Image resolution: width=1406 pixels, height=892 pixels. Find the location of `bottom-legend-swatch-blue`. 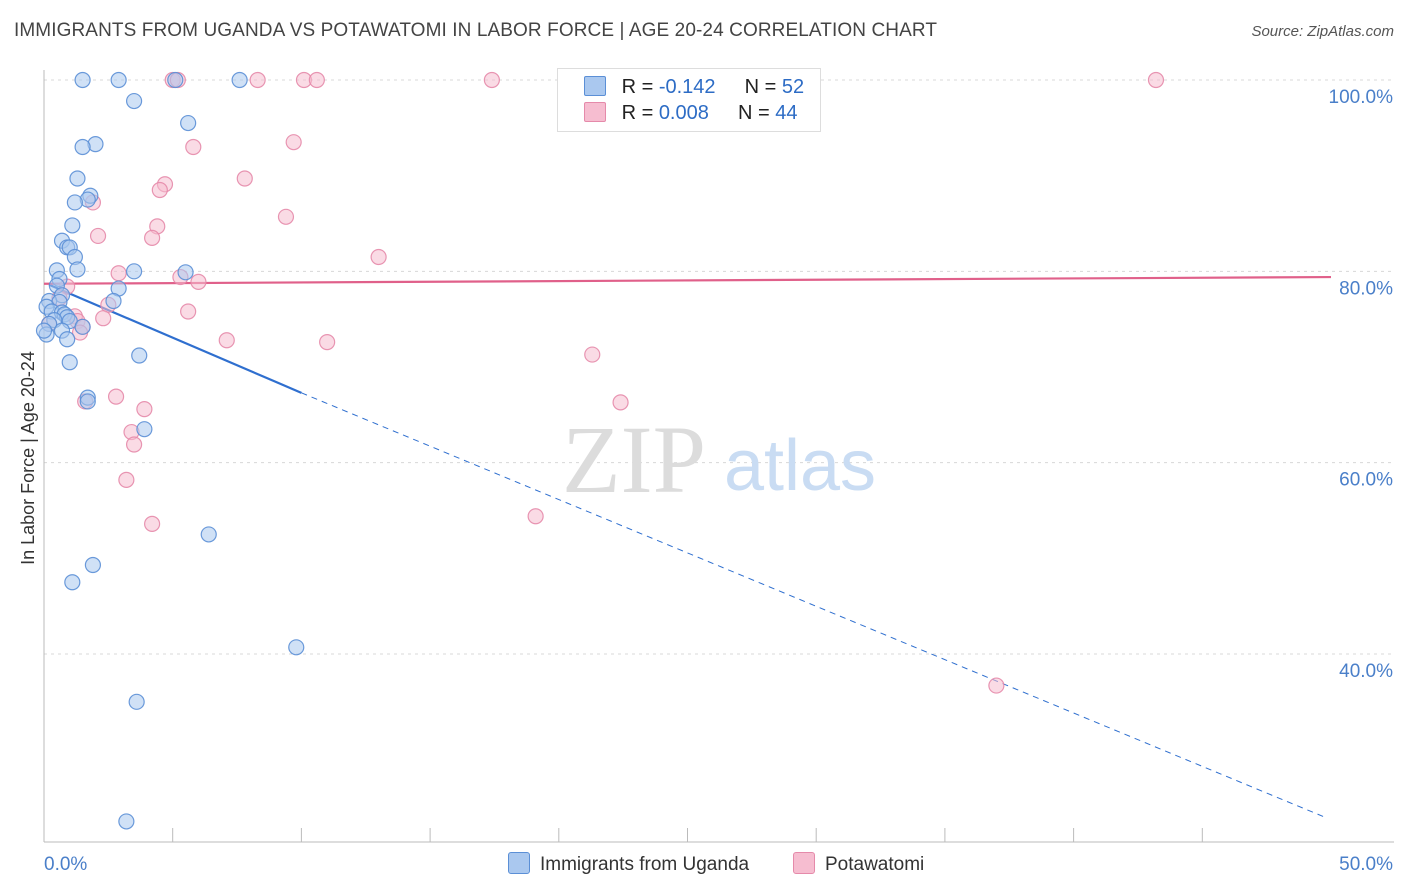

bottom-legend-swatch-blue is located at coordinates (519, 863).